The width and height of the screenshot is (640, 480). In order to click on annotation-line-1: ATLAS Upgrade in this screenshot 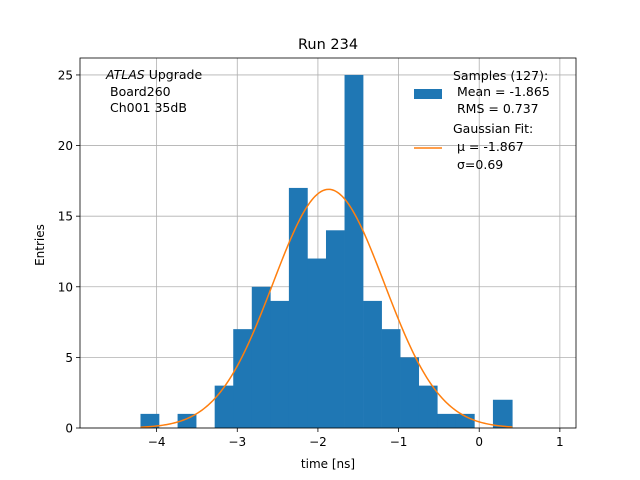, I will do `click(153, 74)`.